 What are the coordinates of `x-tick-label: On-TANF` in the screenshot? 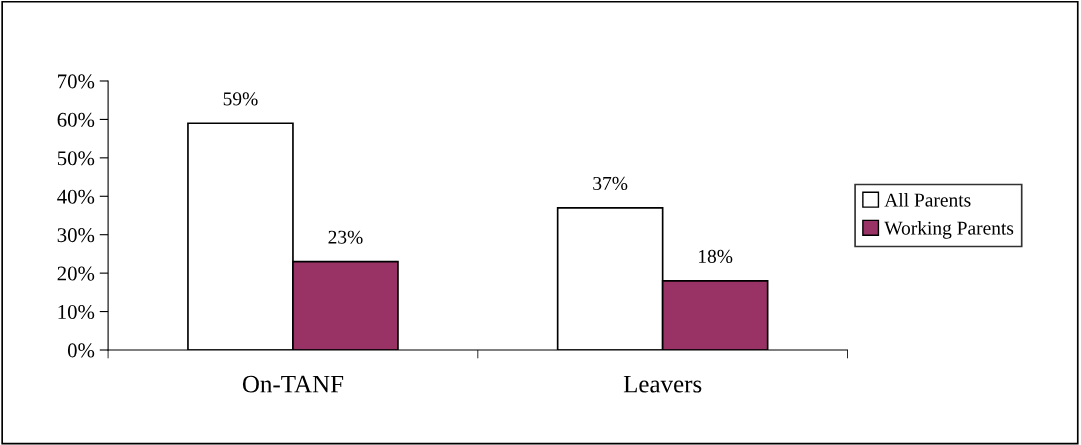 It's located at (293, 384).